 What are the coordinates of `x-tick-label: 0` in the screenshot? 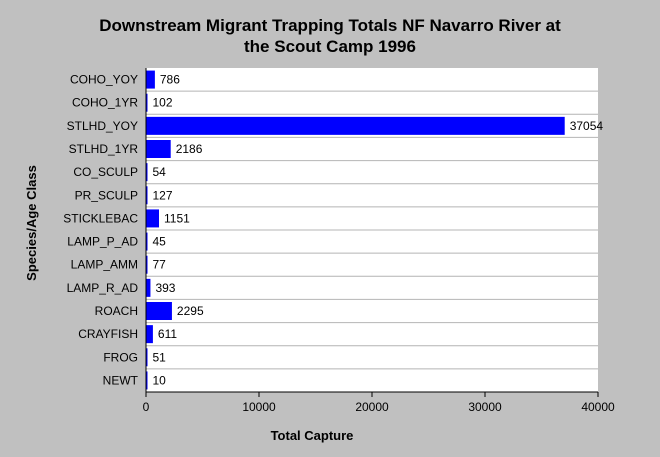 It's located at (146, 407).